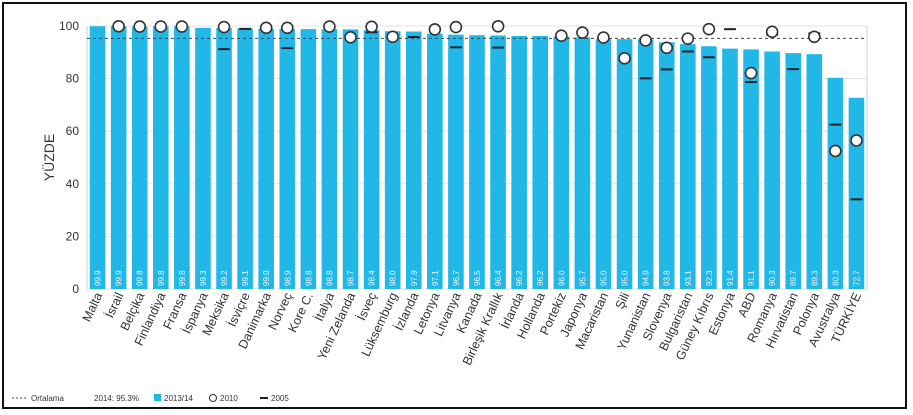  What do you see at coordinates (73, 184) in the screenshot?
I see `y-tick-label: 40` at bounding box center [73, 184].